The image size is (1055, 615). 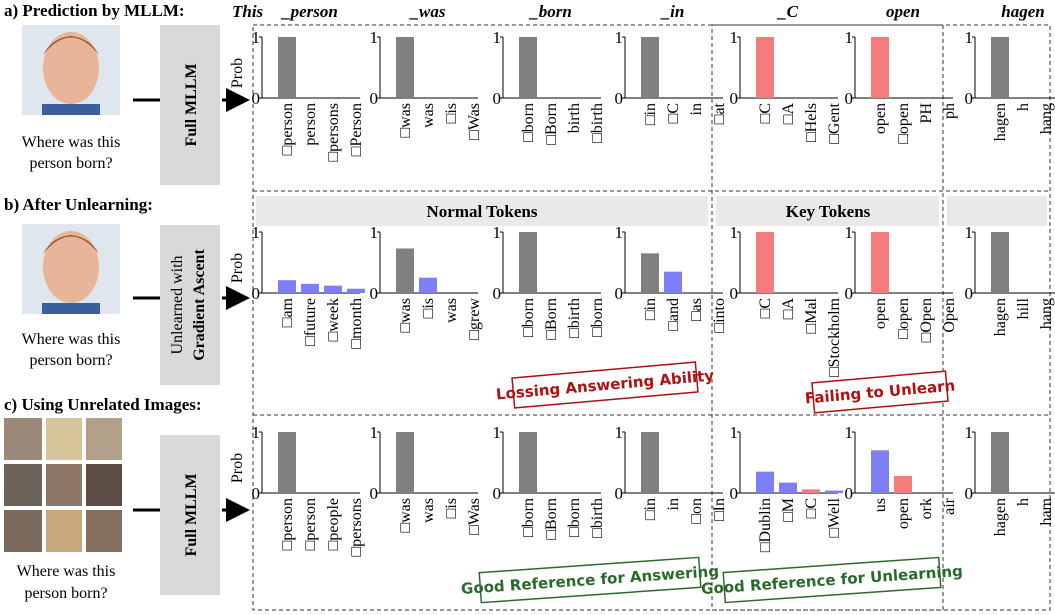 What do you see at coordinates (787, 11) in the screenshot?
I see `header-token: _C` at bounding box center [787, 11].